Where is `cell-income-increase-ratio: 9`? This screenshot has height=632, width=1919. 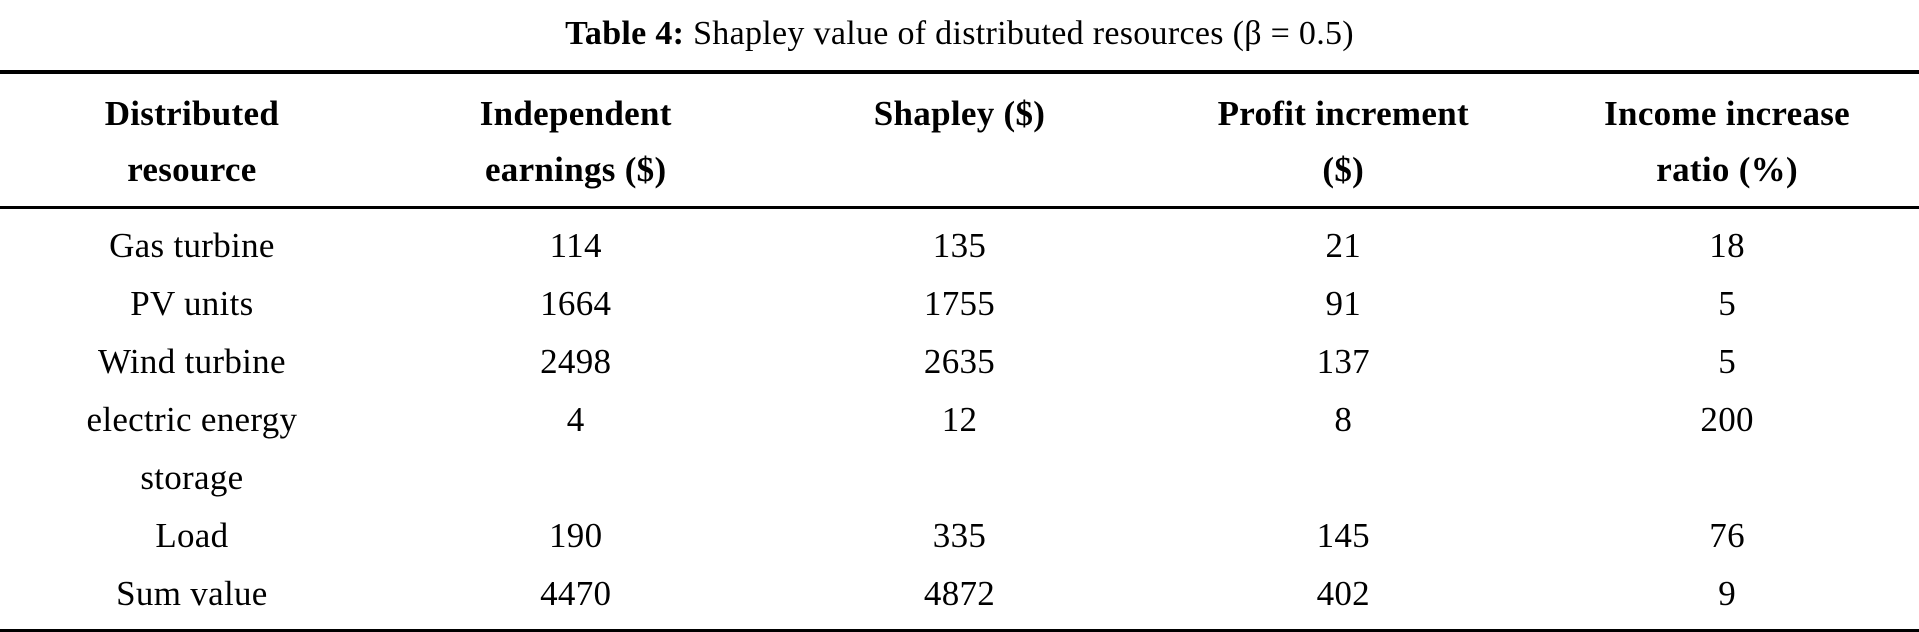
cell-income-increase-ratio: 9 is located at coordinates (1727, 593).